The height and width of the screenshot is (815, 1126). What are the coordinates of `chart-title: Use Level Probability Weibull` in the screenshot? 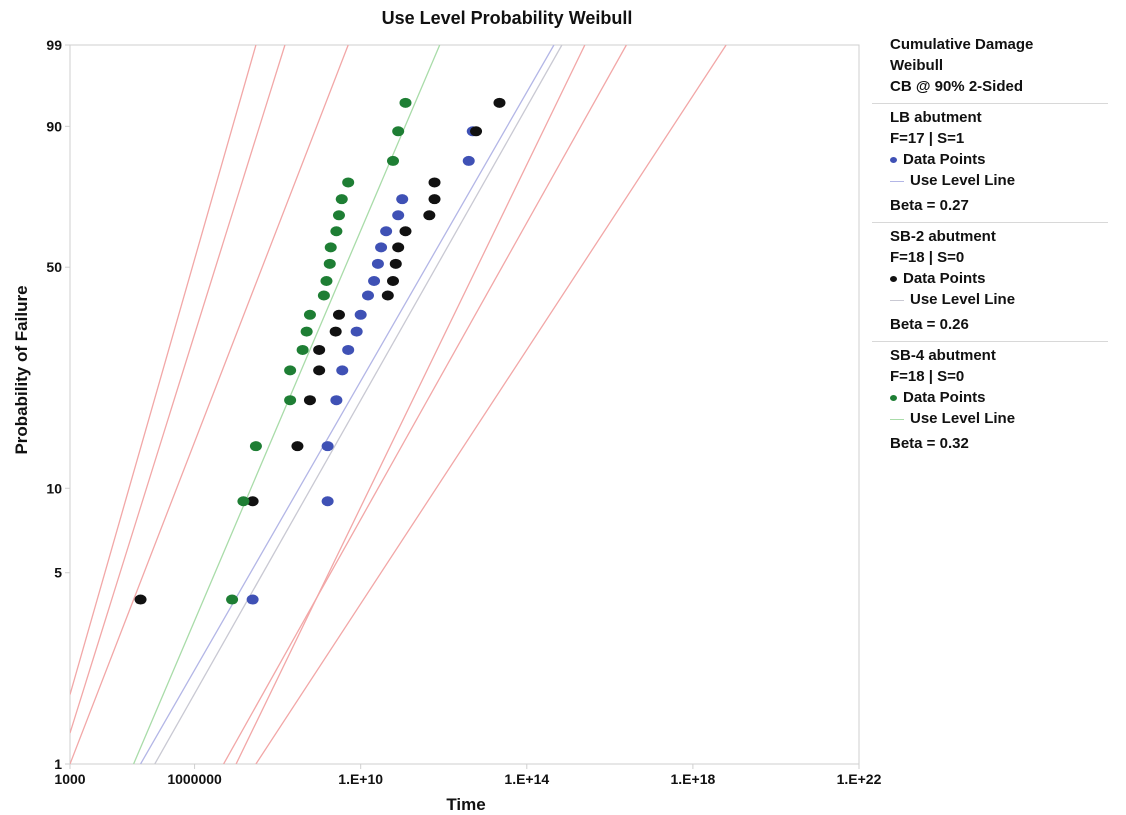 It's located at (507, 18).